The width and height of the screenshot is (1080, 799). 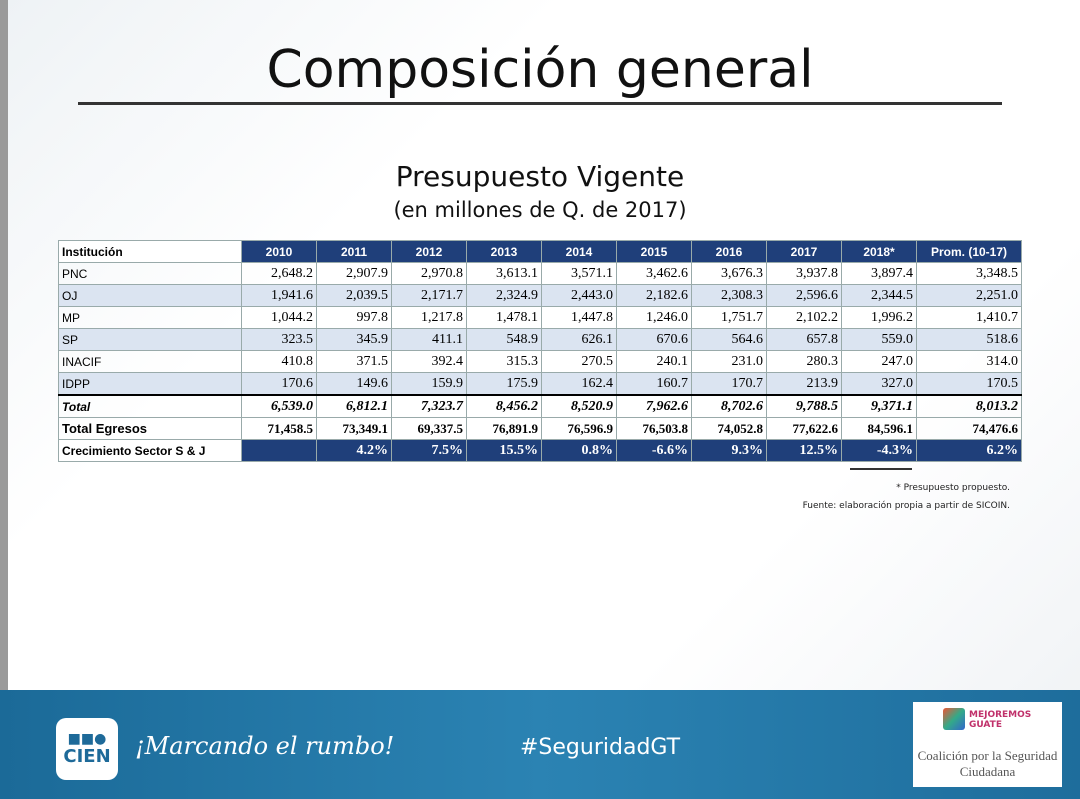 What do you see at coordinates (504, 428) in the screenshot?
I see `cell: 76,891.9` at bounding box center [504, 428].